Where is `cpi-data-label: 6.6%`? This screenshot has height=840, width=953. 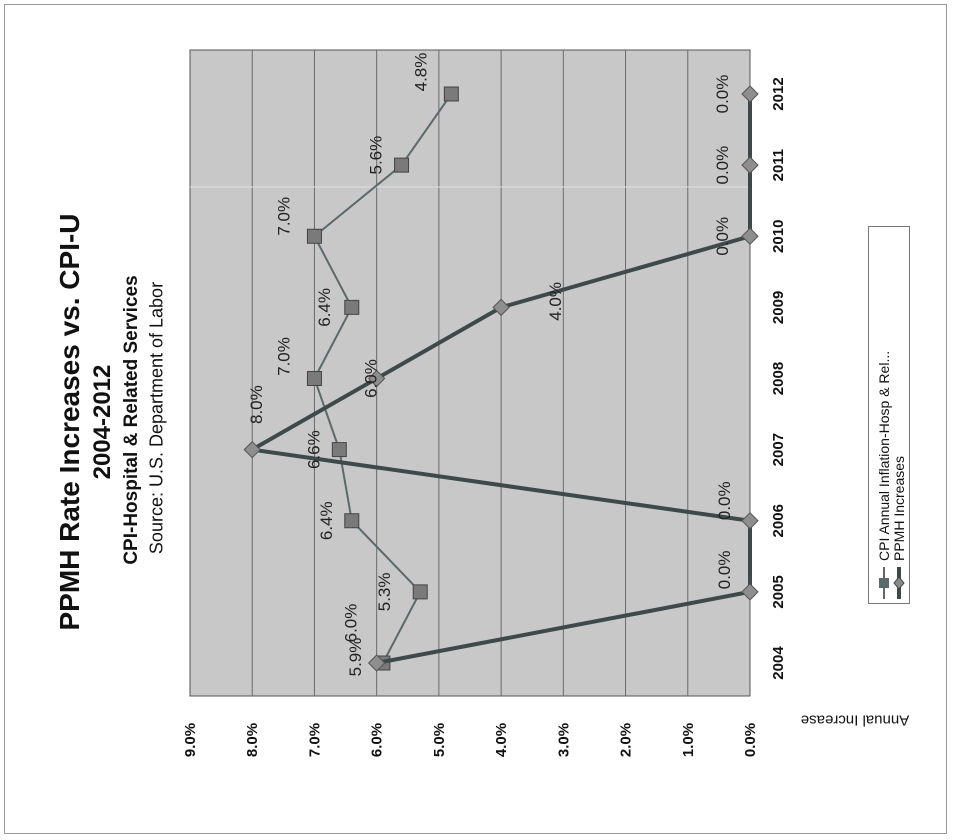 cpi-data-label: 6.6% is located at coordinates (313, 449).